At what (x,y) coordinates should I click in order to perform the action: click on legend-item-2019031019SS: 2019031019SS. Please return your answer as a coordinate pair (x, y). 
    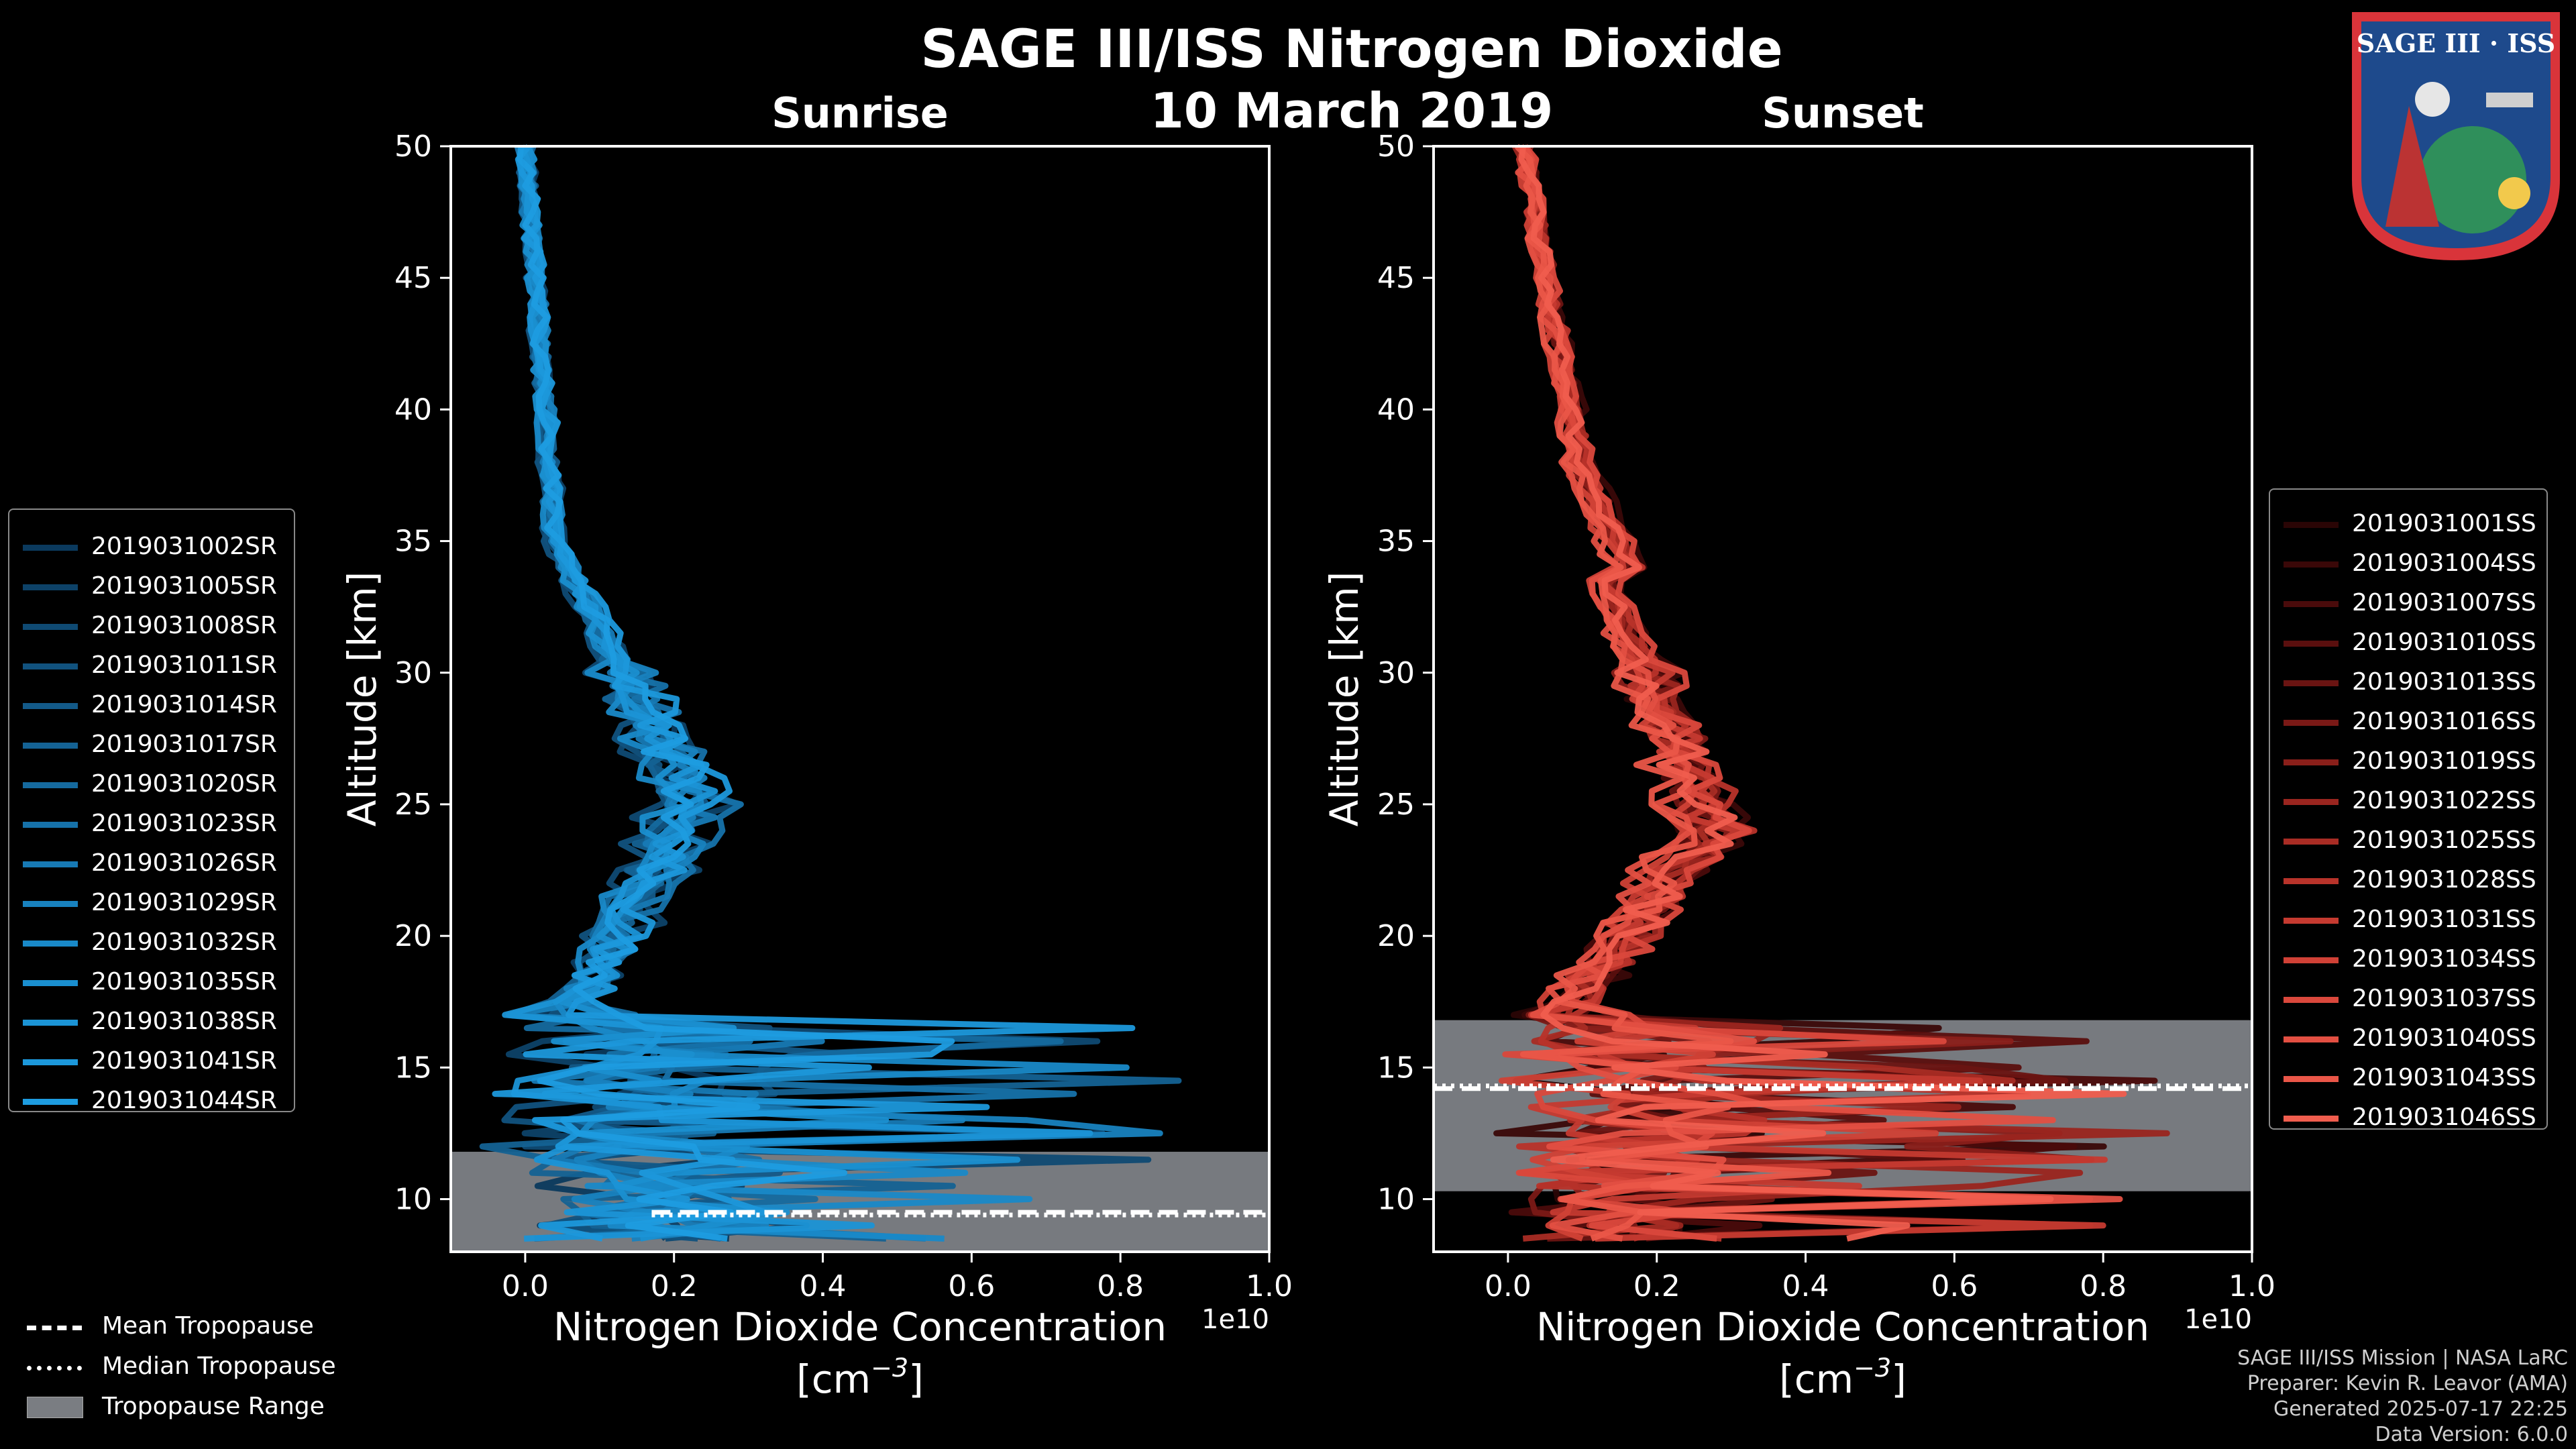
    Looking at the image, I should click on (2408, 763).